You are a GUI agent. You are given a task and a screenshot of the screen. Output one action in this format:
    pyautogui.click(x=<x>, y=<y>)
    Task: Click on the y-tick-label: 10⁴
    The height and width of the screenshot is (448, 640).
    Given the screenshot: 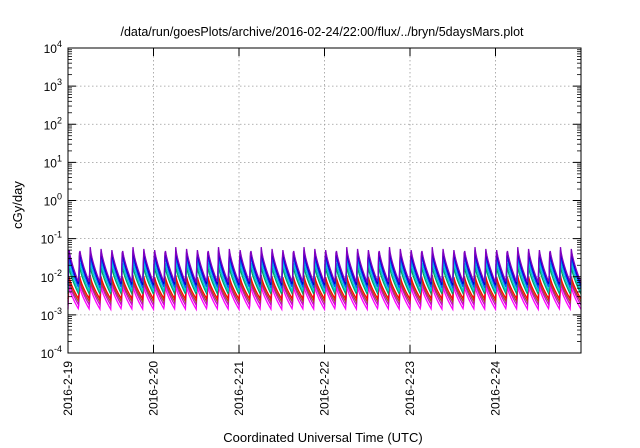 What is the action you would take?
    pyautogui.click(x=53, y=47)
    